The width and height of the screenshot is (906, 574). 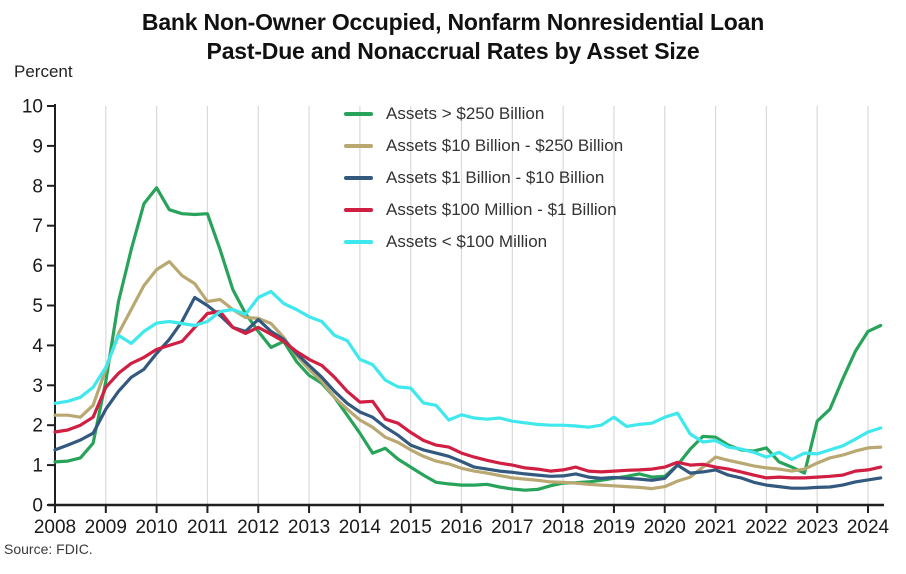 What do you see at coordinates (715, 527) in the screenshot?
I see `x-tick-label-2021: 2021` at bounding box center [715, 527].